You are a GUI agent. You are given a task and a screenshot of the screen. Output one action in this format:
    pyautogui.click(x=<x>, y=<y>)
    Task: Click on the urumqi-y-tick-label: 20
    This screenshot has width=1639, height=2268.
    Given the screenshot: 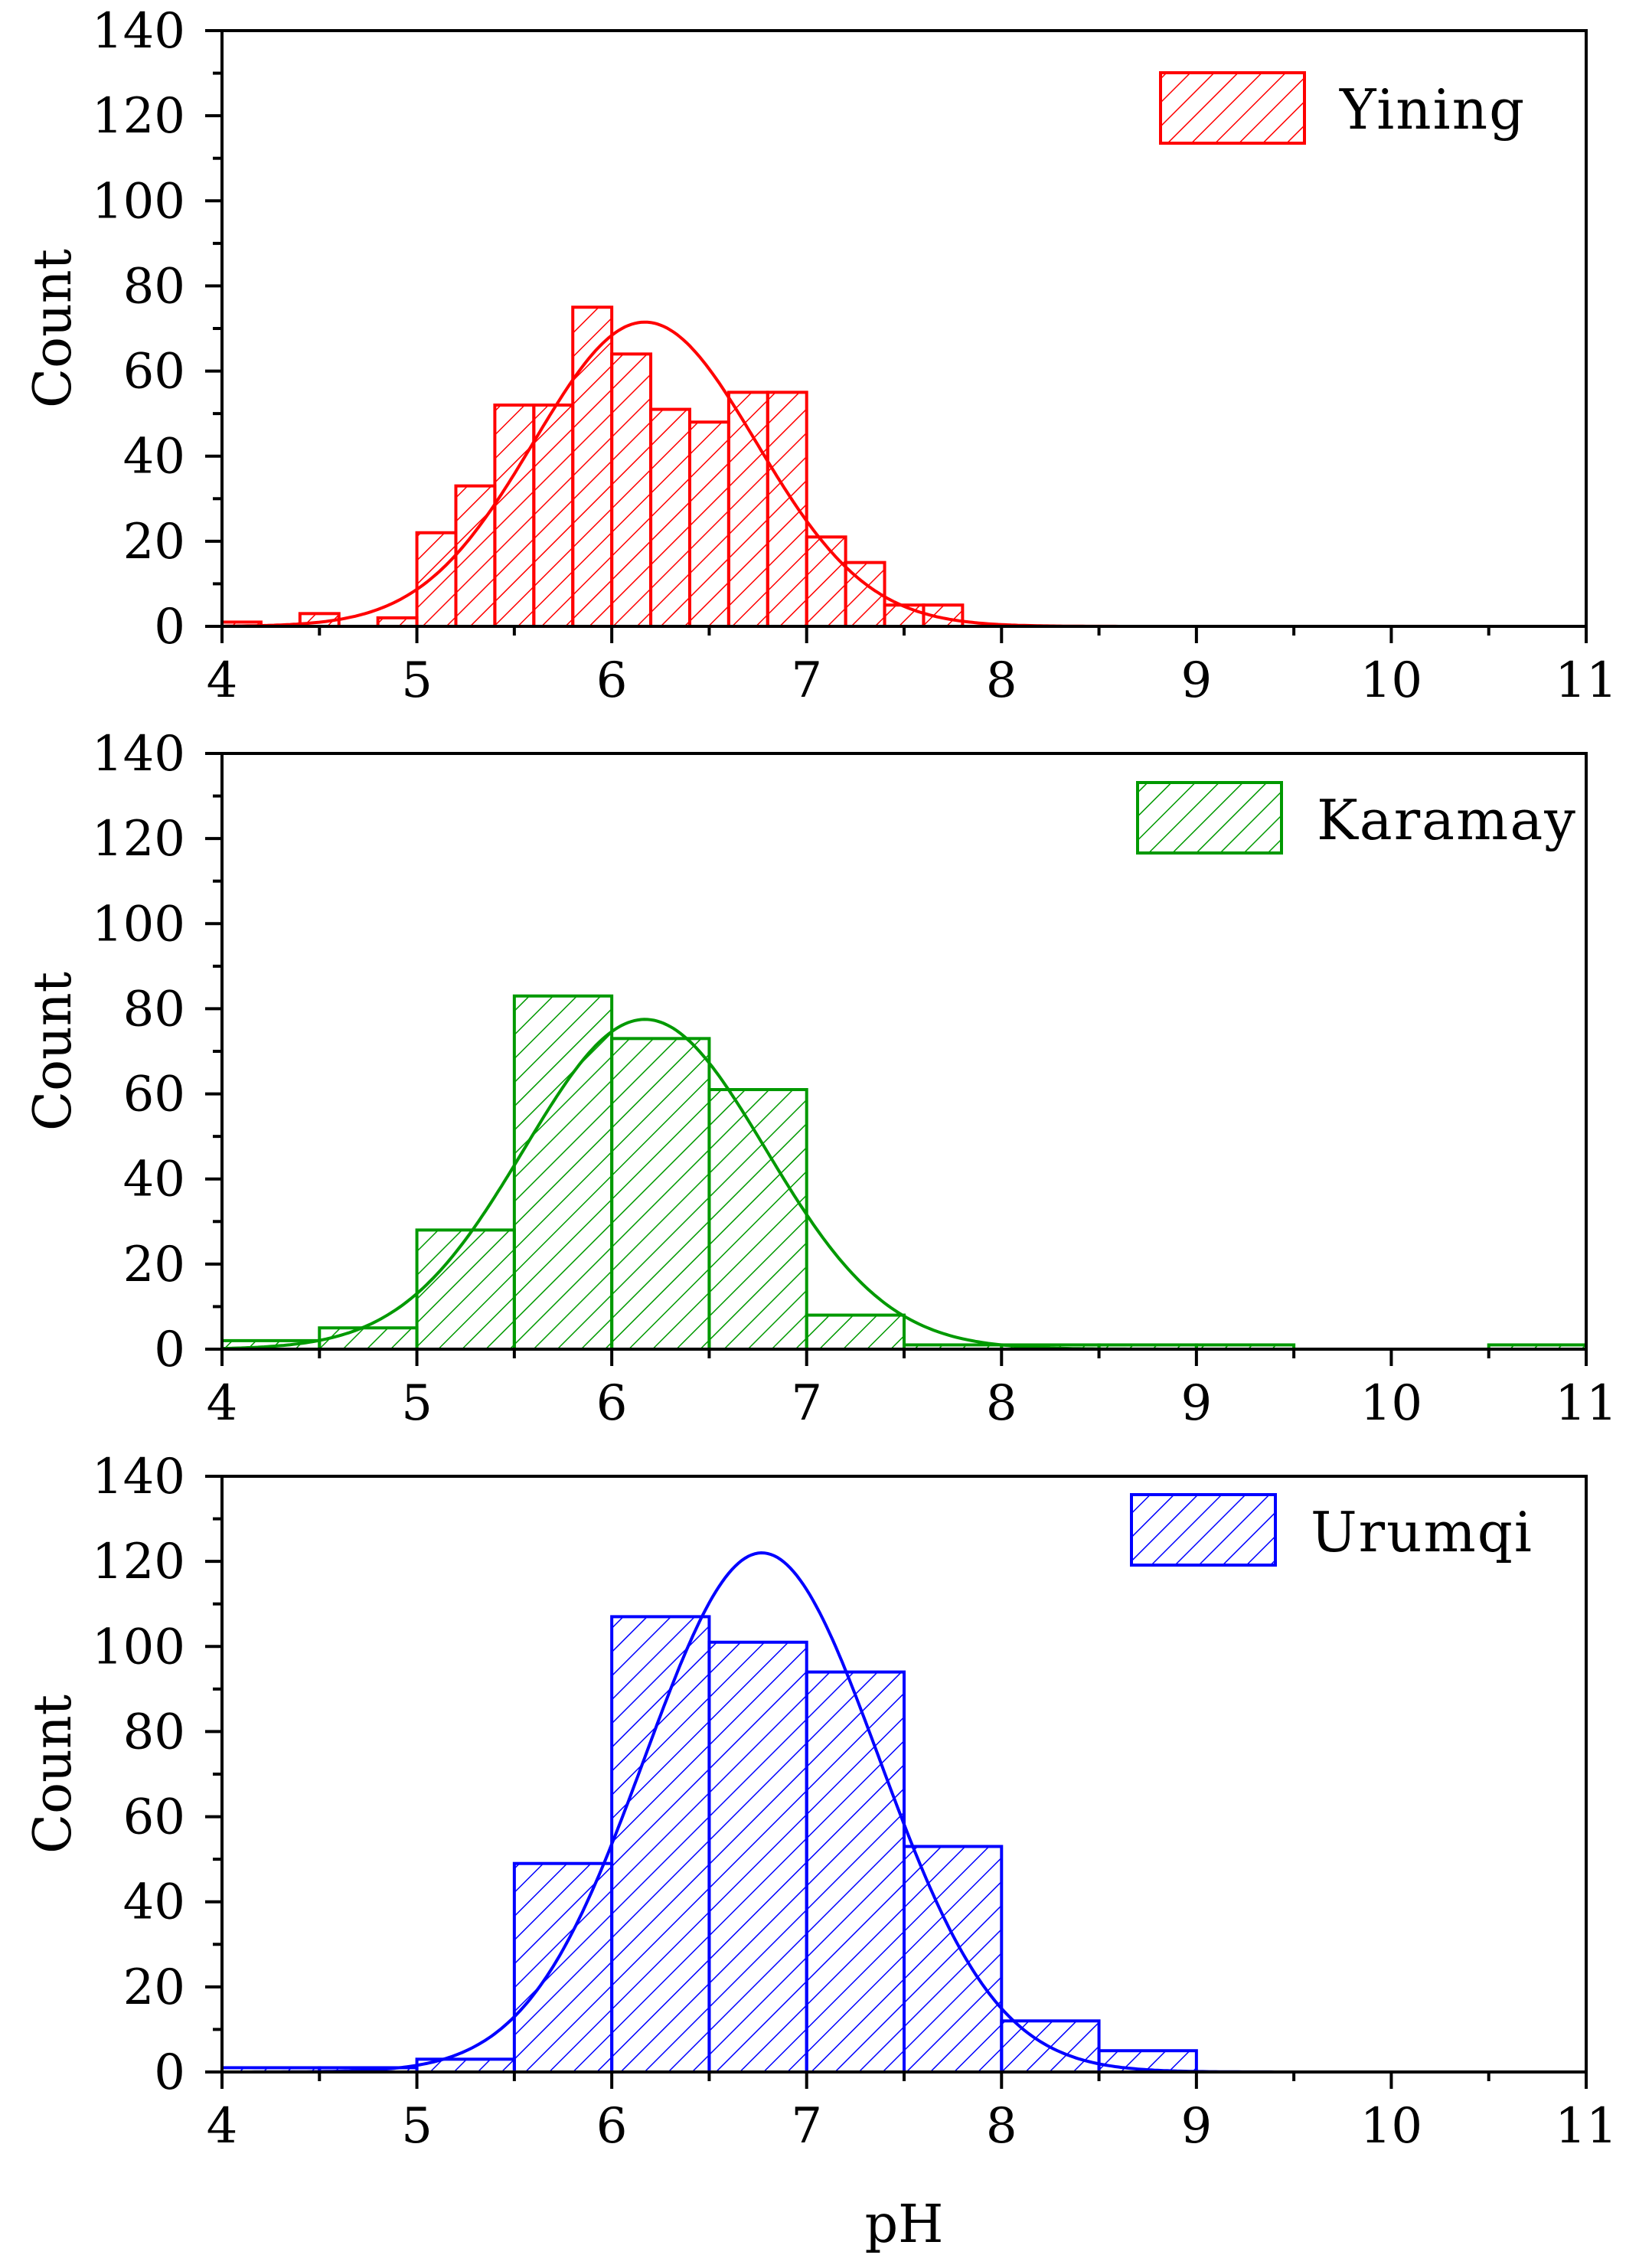 What is the action you would take?
    pyautogui.click(x=154, y=1987)
    